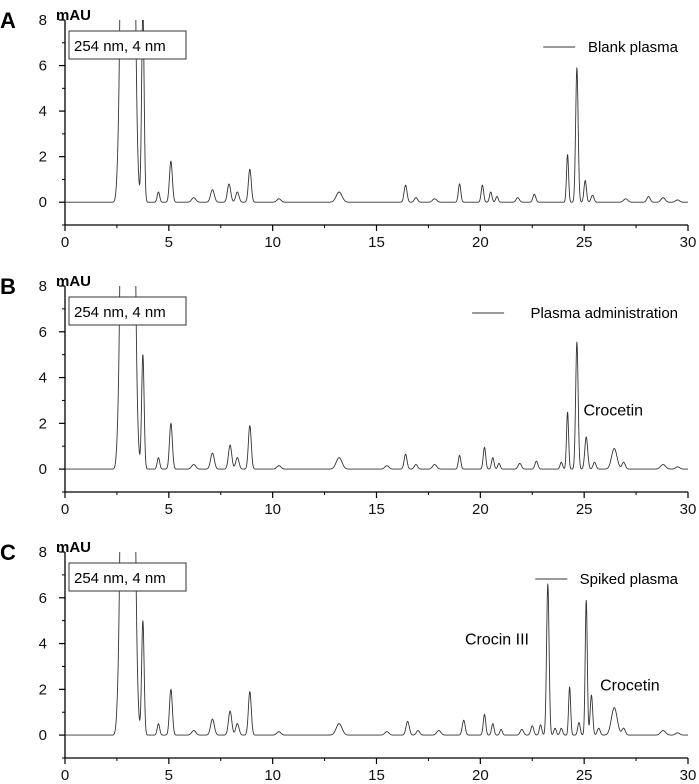 The width and height of the screenshot is (699, 784). Describe the element at coordinates (8, 552) in the screenshot. I see `panel-label: C` at that location.